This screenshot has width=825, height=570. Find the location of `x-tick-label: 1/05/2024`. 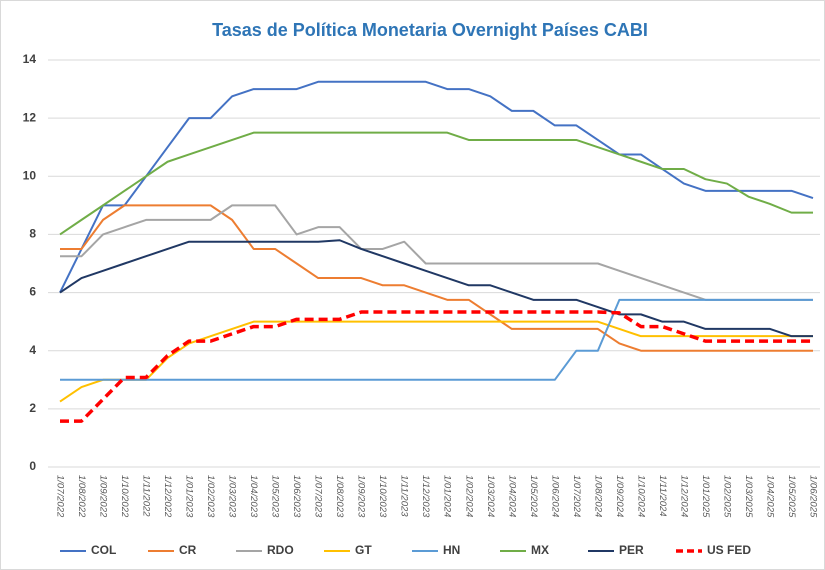

x-tick-label: 1/05/2024 is located at coordinates (533, 496).